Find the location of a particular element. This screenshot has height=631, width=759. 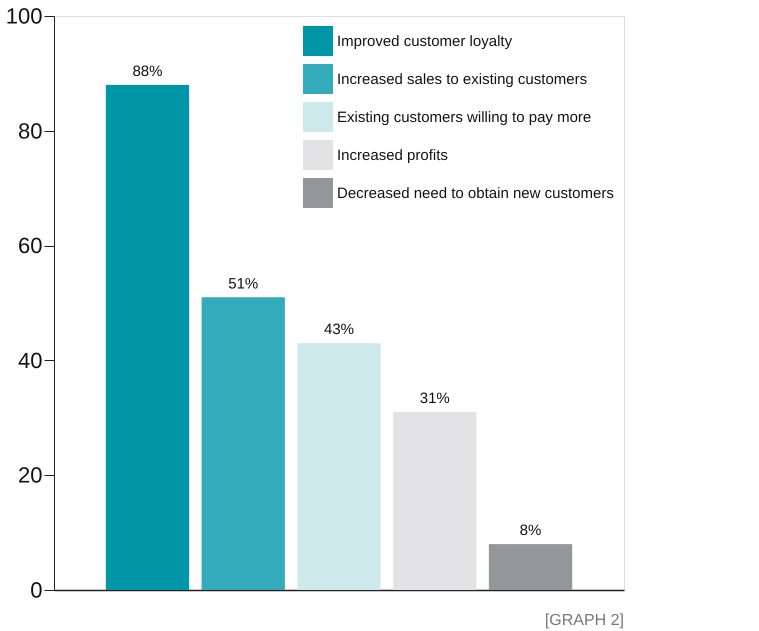

data-label: 31% is located at coordinates (435, 399).